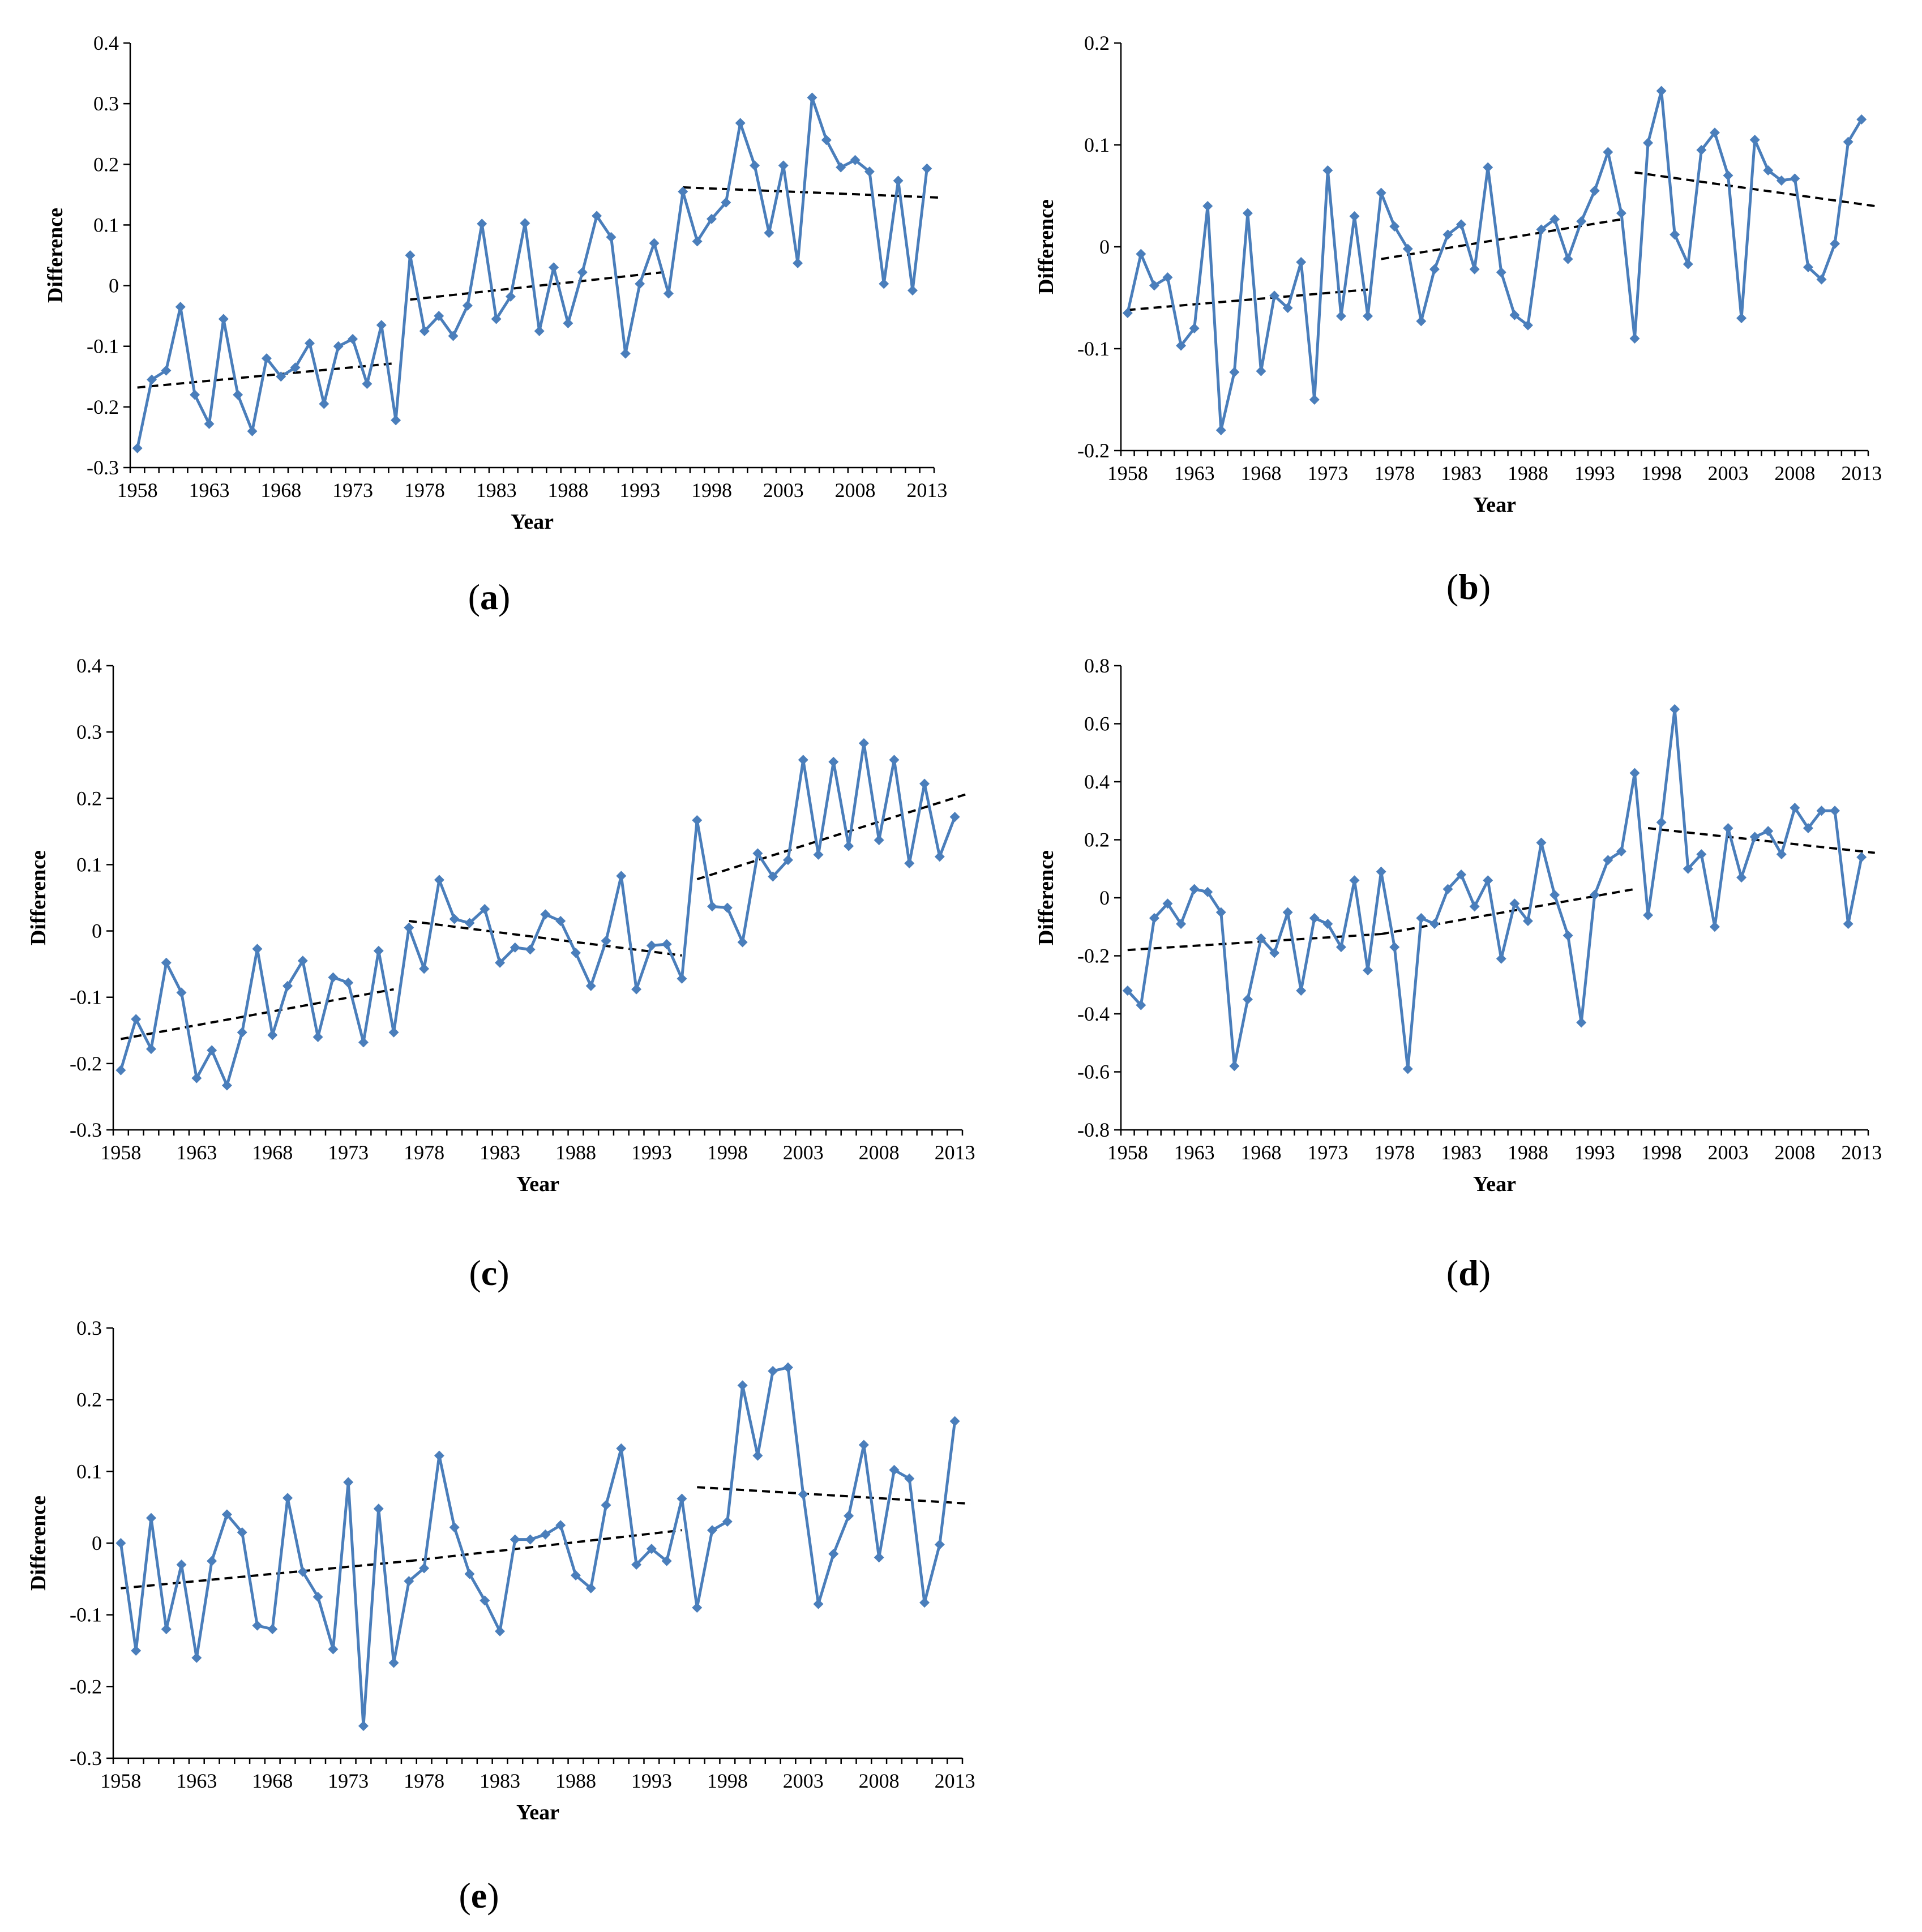 Image resolution: width=1922 pixels, height=1932 pixels. Describe the element at coordinates (1301, 991) in the screenshot. I see `data-point-d-1971` at that location.